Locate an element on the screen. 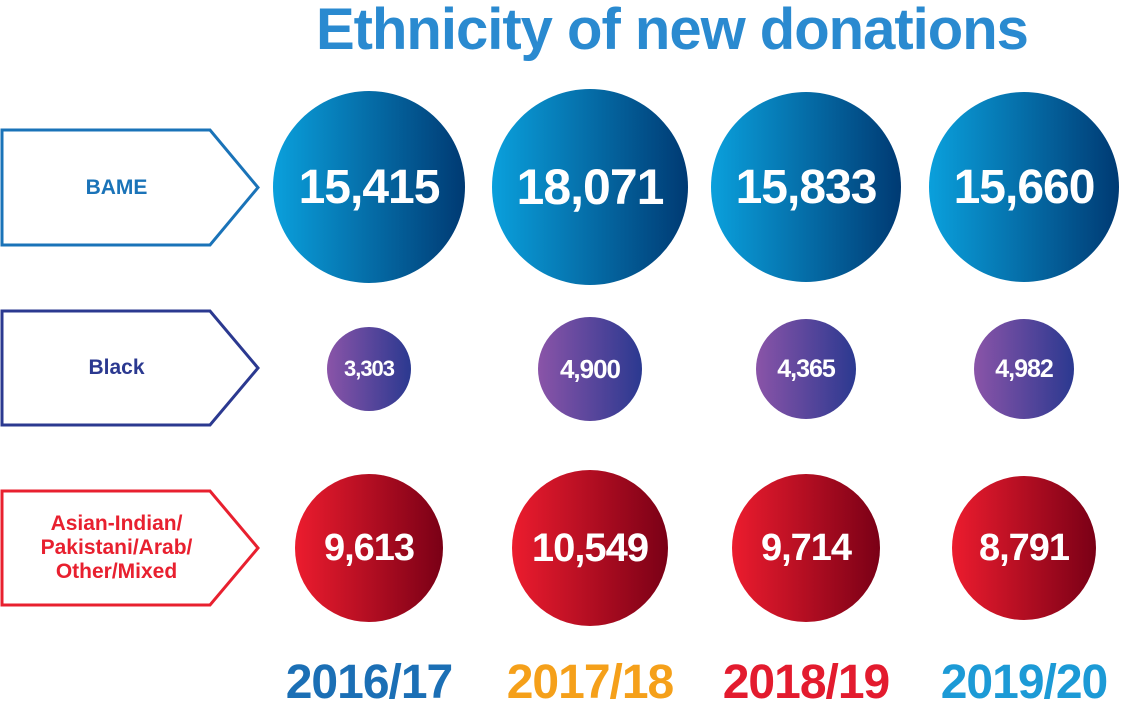  bubble-2-0: 9,613 is located at coordinates (369, 548).